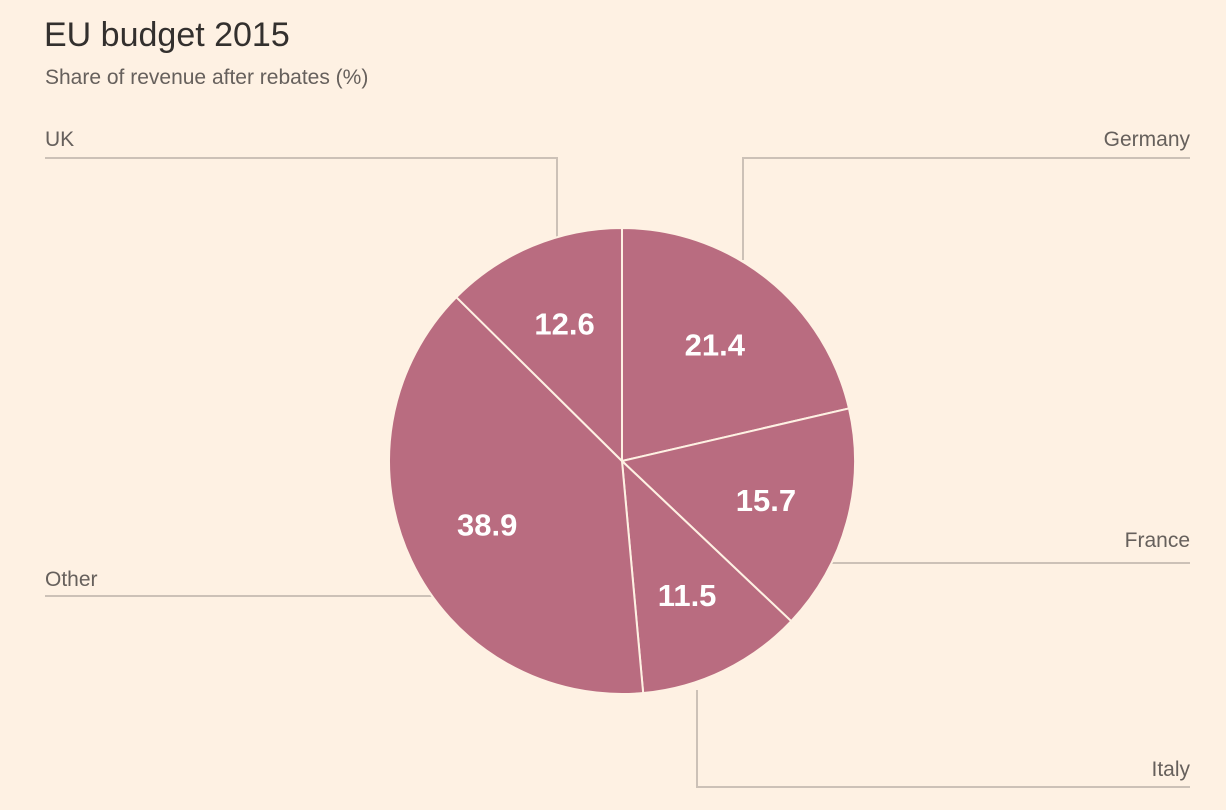 The width and height of the screenshot is (1226, 810). I want to click on pie-slice-other, so click(516, 495).